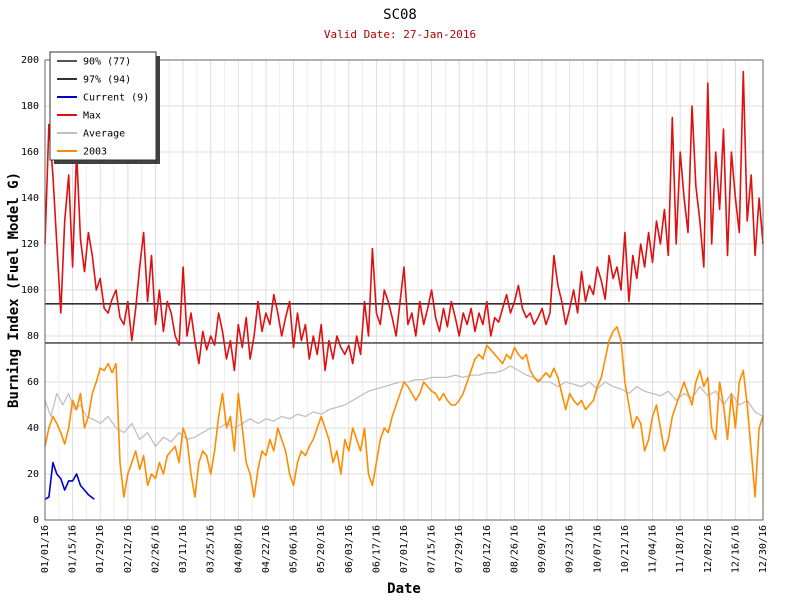 This screenshot has width=800, height=600. Describe the element at coordinates (321, 549) in the screenshot. I see `x-tick-label: 05/20/16` at that location.